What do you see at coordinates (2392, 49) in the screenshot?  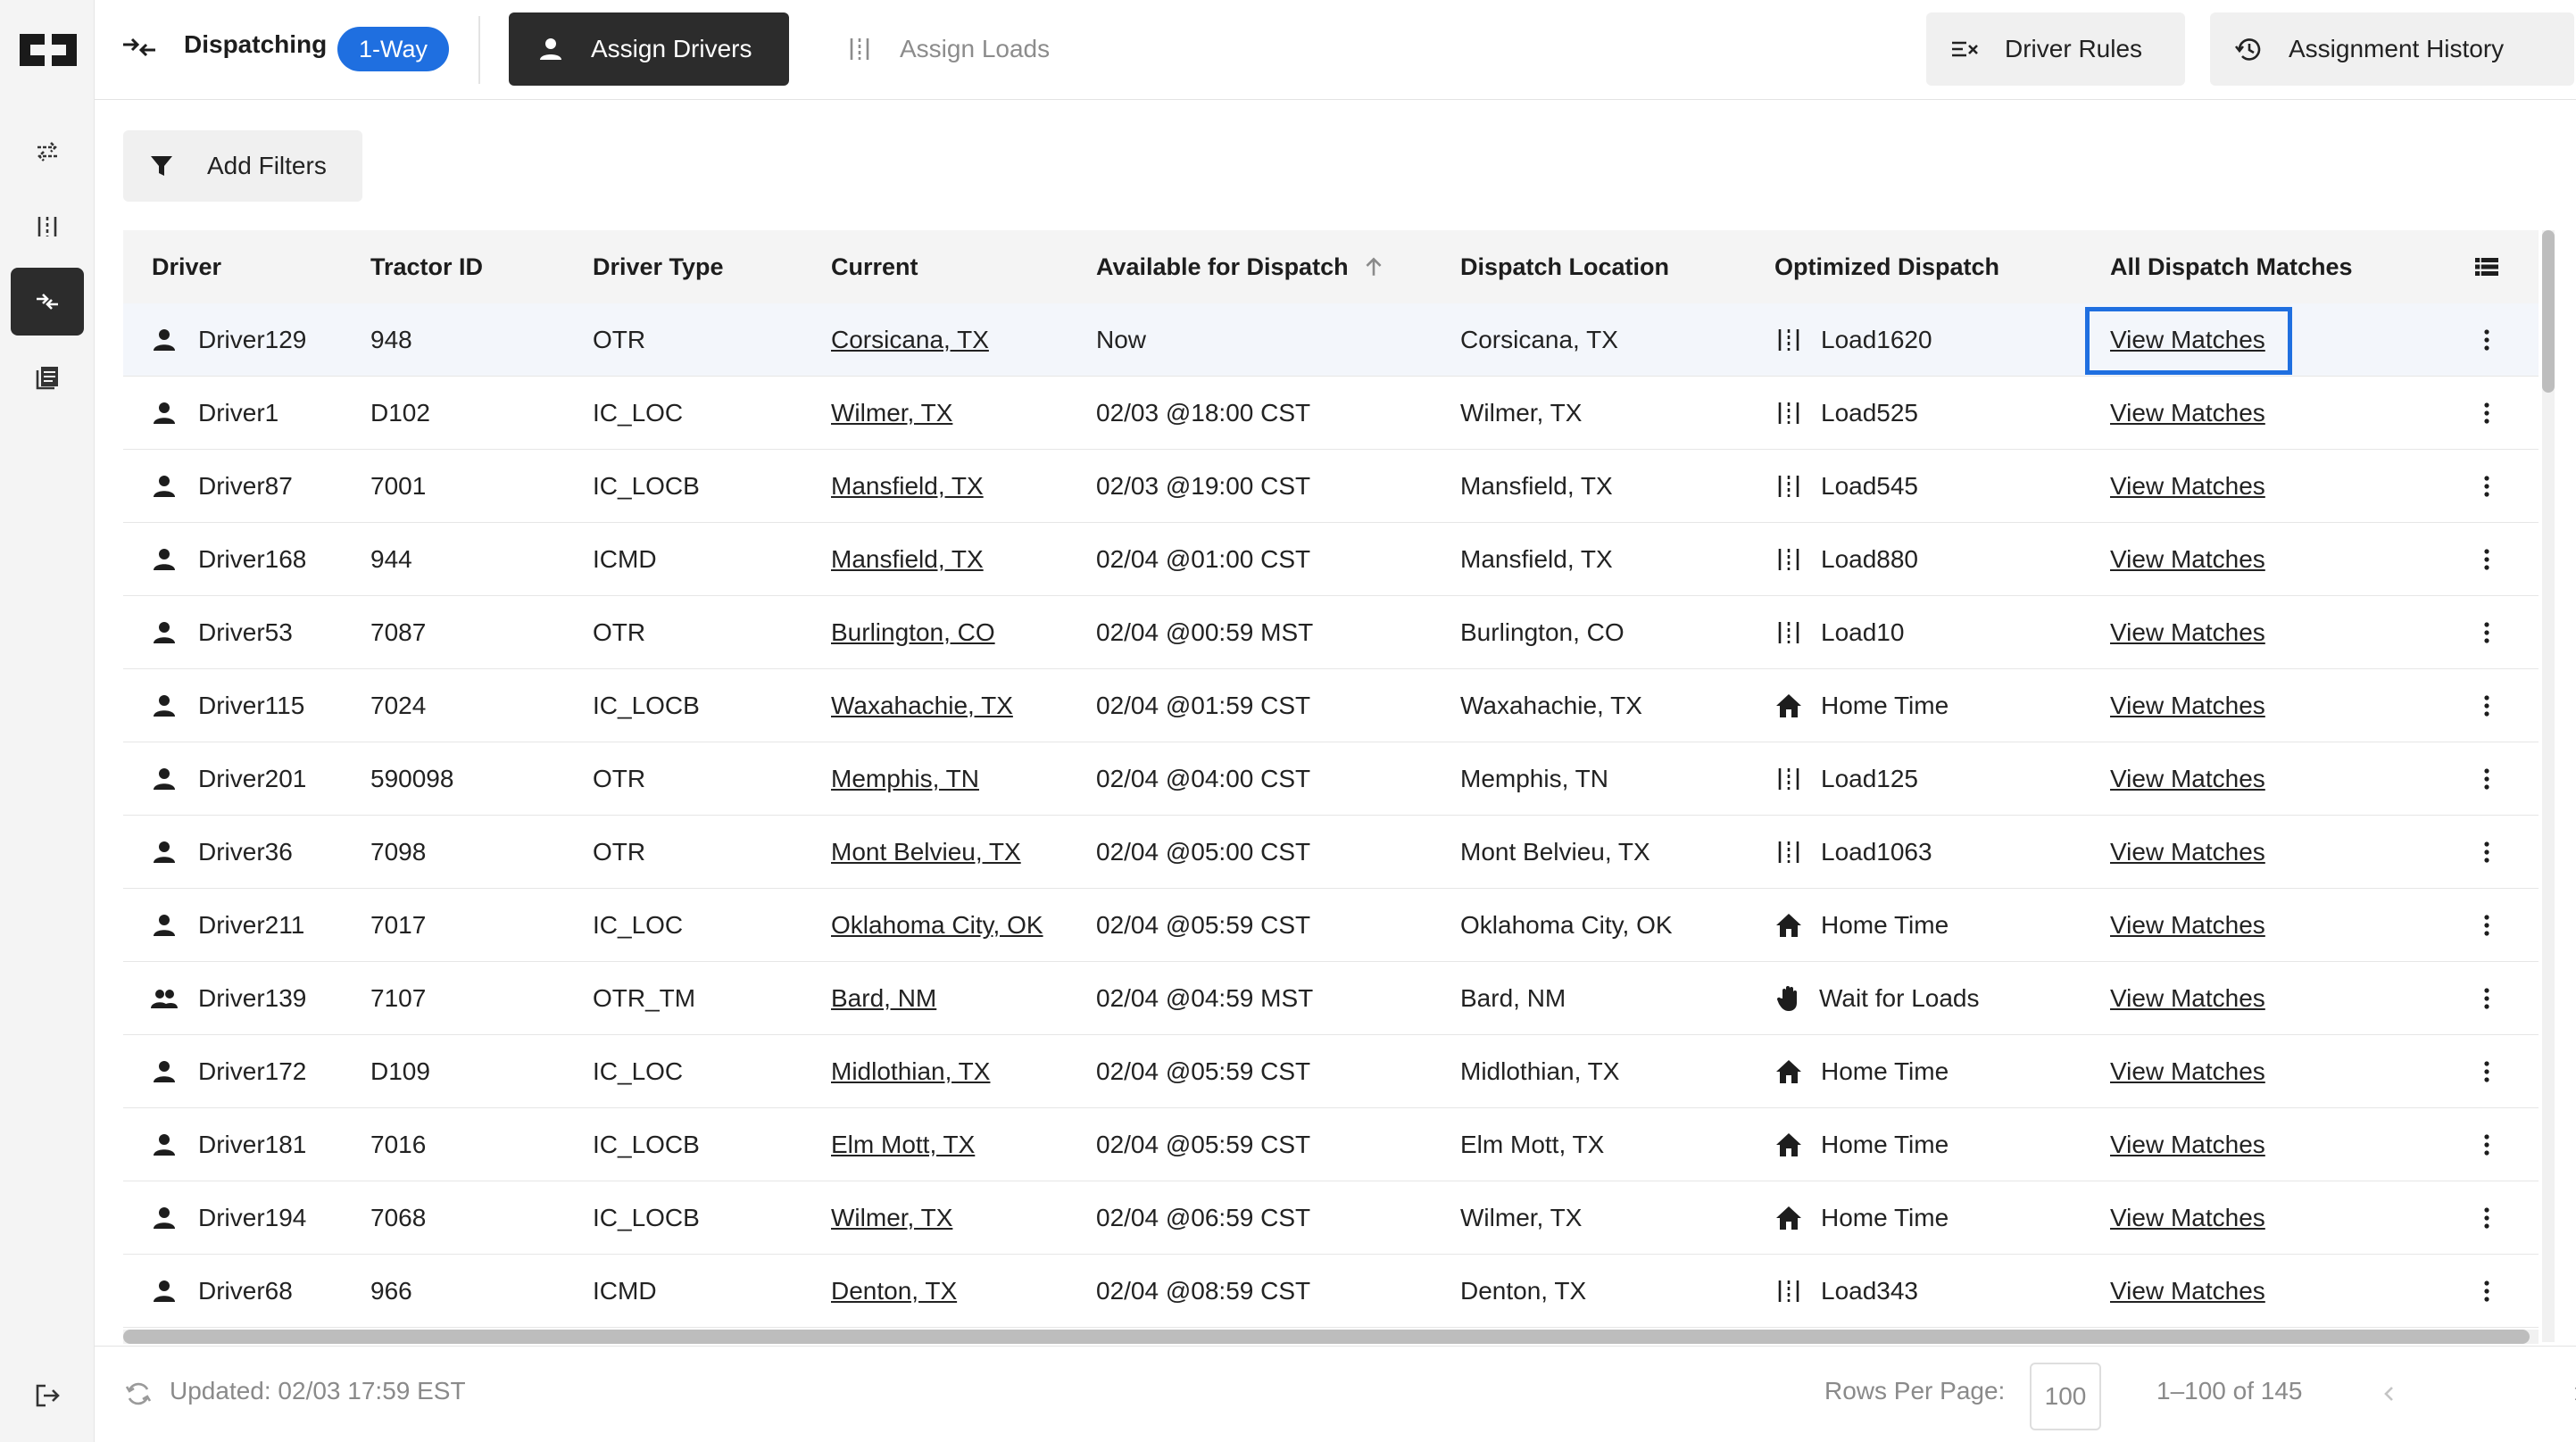 I see `assignment-history-button: Assignment History` at bounding box center [2392, 49].